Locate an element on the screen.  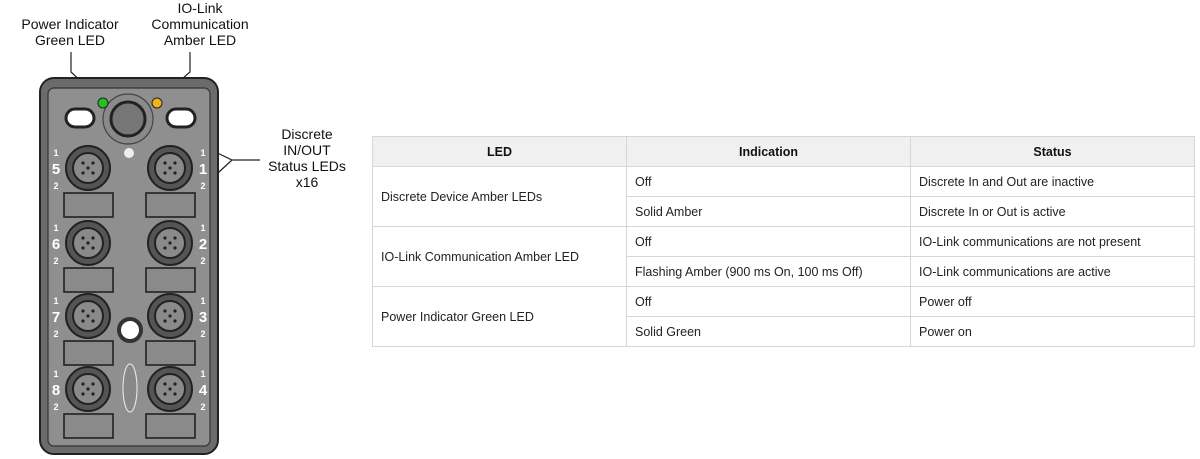
ground-hole is located at coordinates (130, 330).